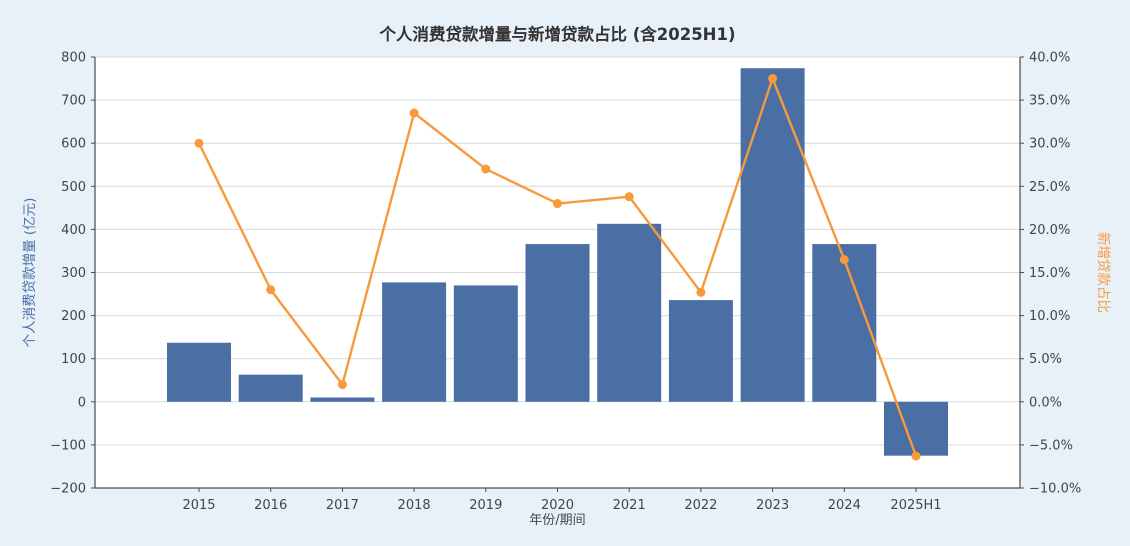  Describe the element at coordinates (915, 505) in the screenshot. I see `x-axis-tick-label: 2025H1` at that location.